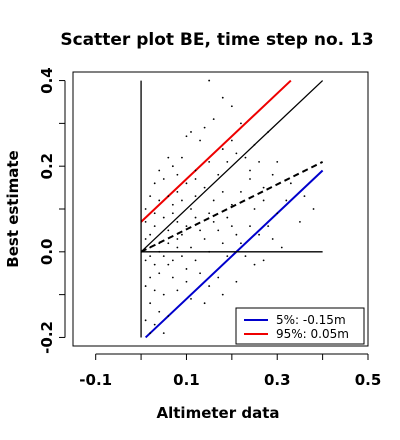  What do you see at coordinates (186, 380) in the screenshot?
I see `x-tick-label: 0.1` at bounding box center [186, 380].